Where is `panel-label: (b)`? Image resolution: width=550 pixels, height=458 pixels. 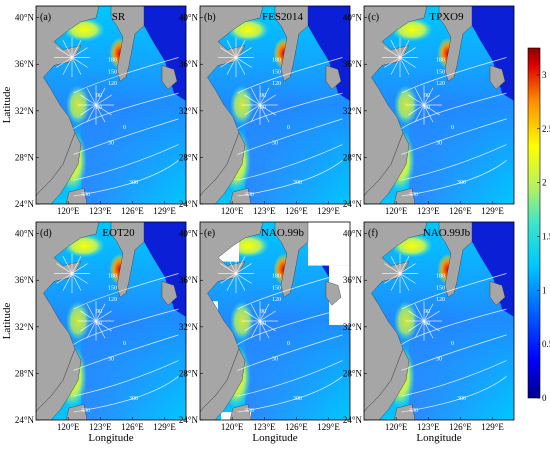
panel-label: (b) is located at coordinates (210, 17).